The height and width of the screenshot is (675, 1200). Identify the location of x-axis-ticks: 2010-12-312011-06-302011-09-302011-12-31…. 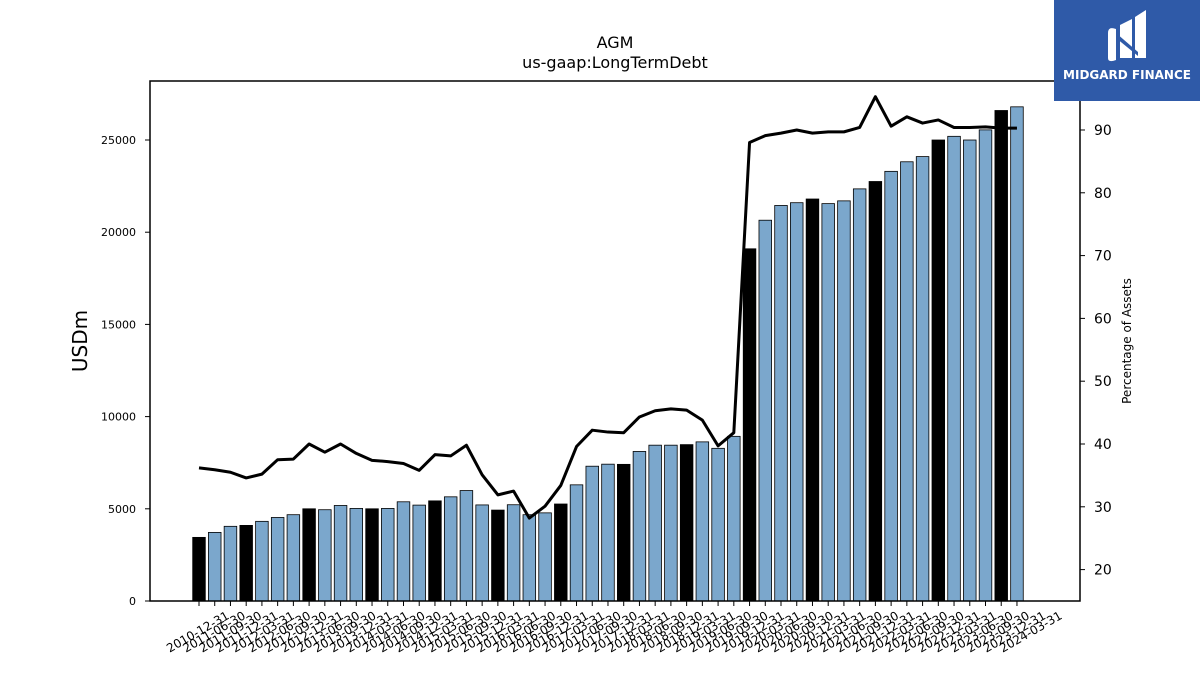
(614, 628).